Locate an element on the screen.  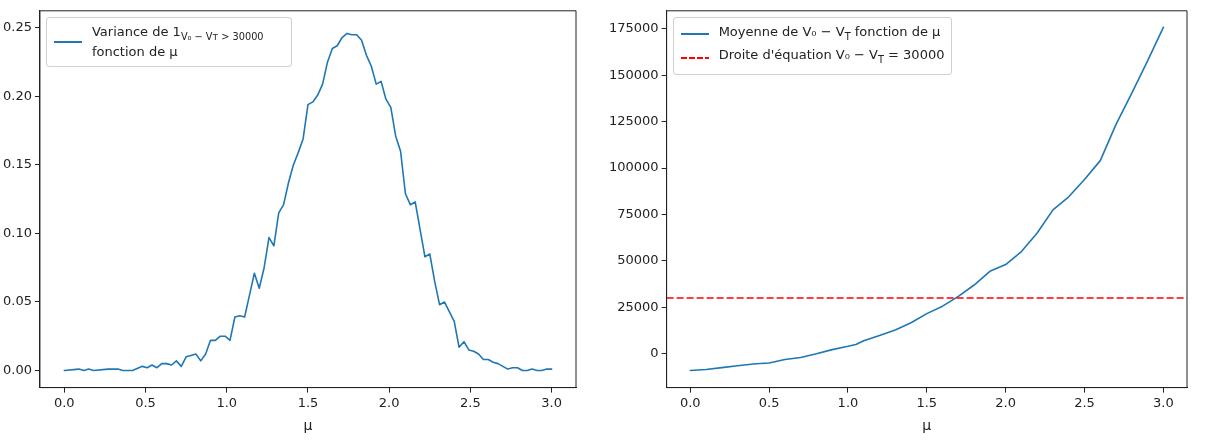
y-tick-label: 0.10 is located at coordinates (17, 232).